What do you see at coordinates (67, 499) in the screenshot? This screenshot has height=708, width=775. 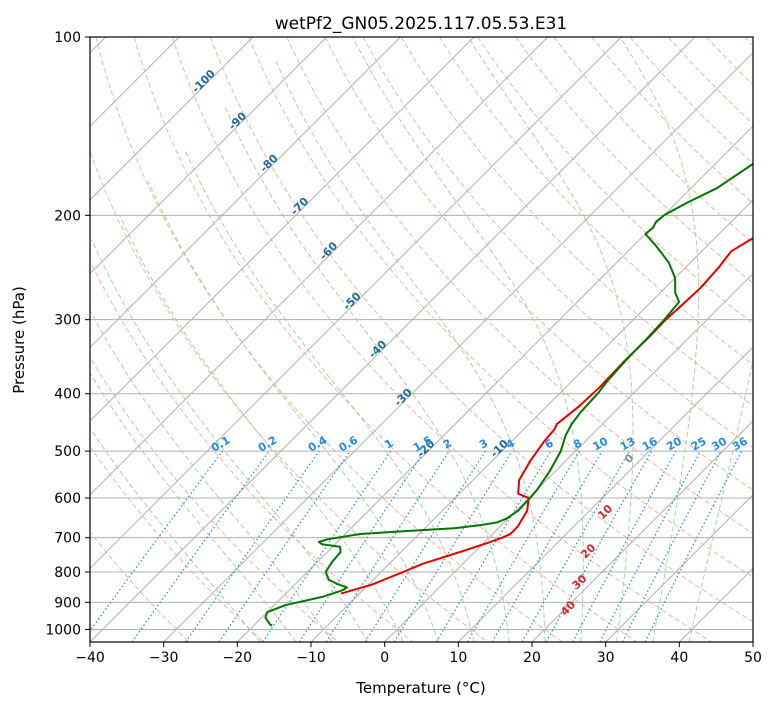 I see `y-tick-label: 600` at bounding box center [67, 499].